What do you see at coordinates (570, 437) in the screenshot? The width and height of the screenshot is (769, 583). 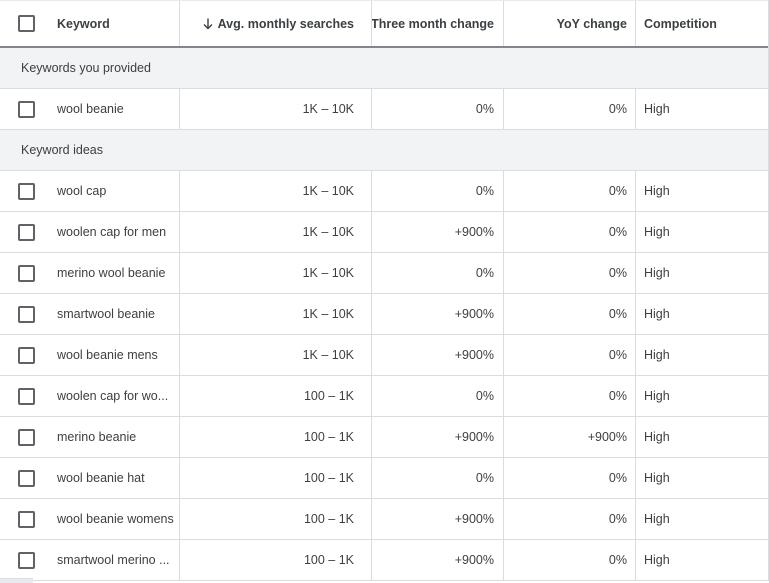 I see `yoy-cell: +900%` at bounding box center [570, 437].